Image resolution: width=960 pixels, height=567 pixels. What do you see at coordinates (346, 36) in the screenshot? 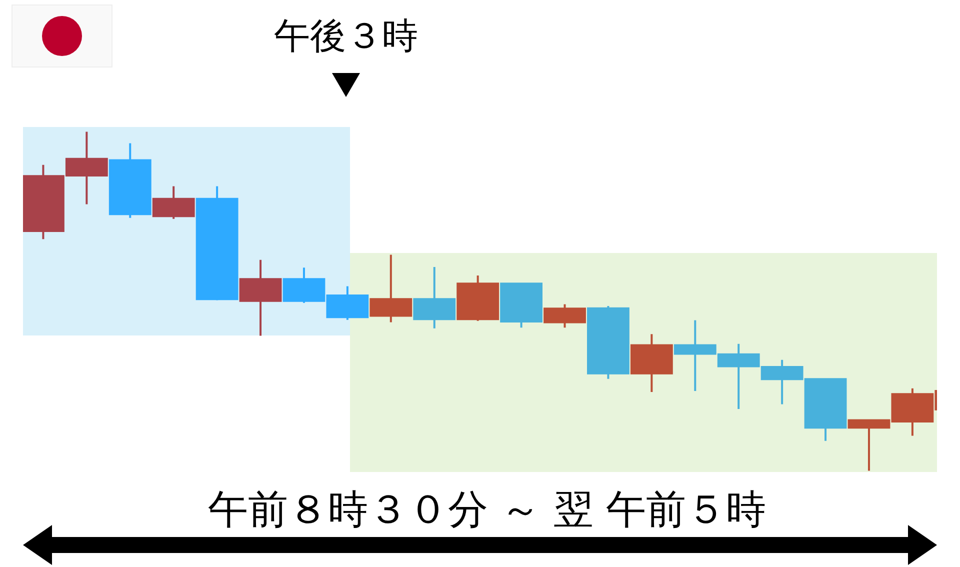
I see `text: 午後３時` at bounding box center [346, 36].